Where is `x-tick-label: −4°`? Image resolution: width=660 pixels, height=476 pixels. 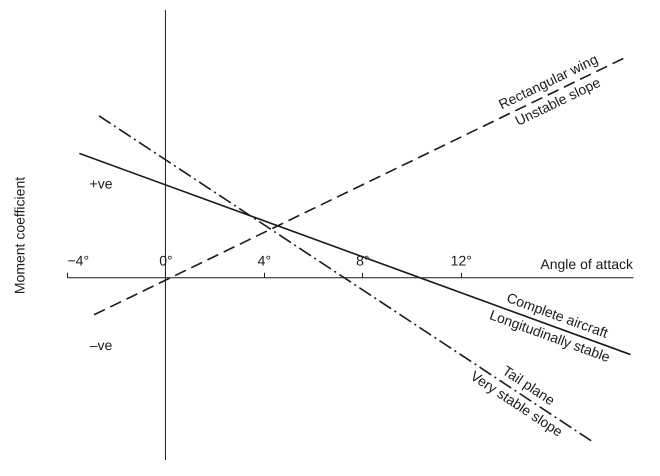 x-tick-label: −4° is located at coordinates (79, 260).